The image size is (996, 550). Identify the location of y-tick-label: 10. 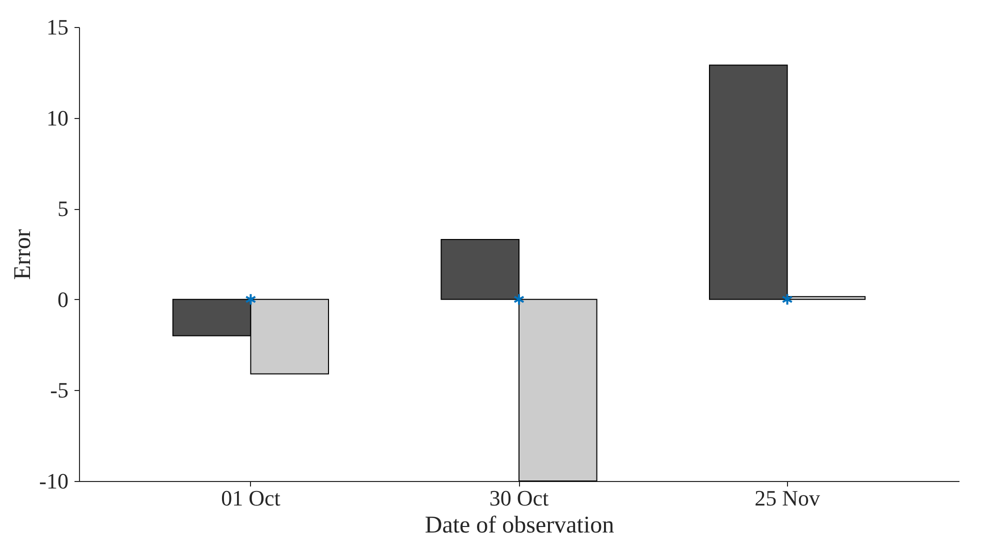
(57, 117).